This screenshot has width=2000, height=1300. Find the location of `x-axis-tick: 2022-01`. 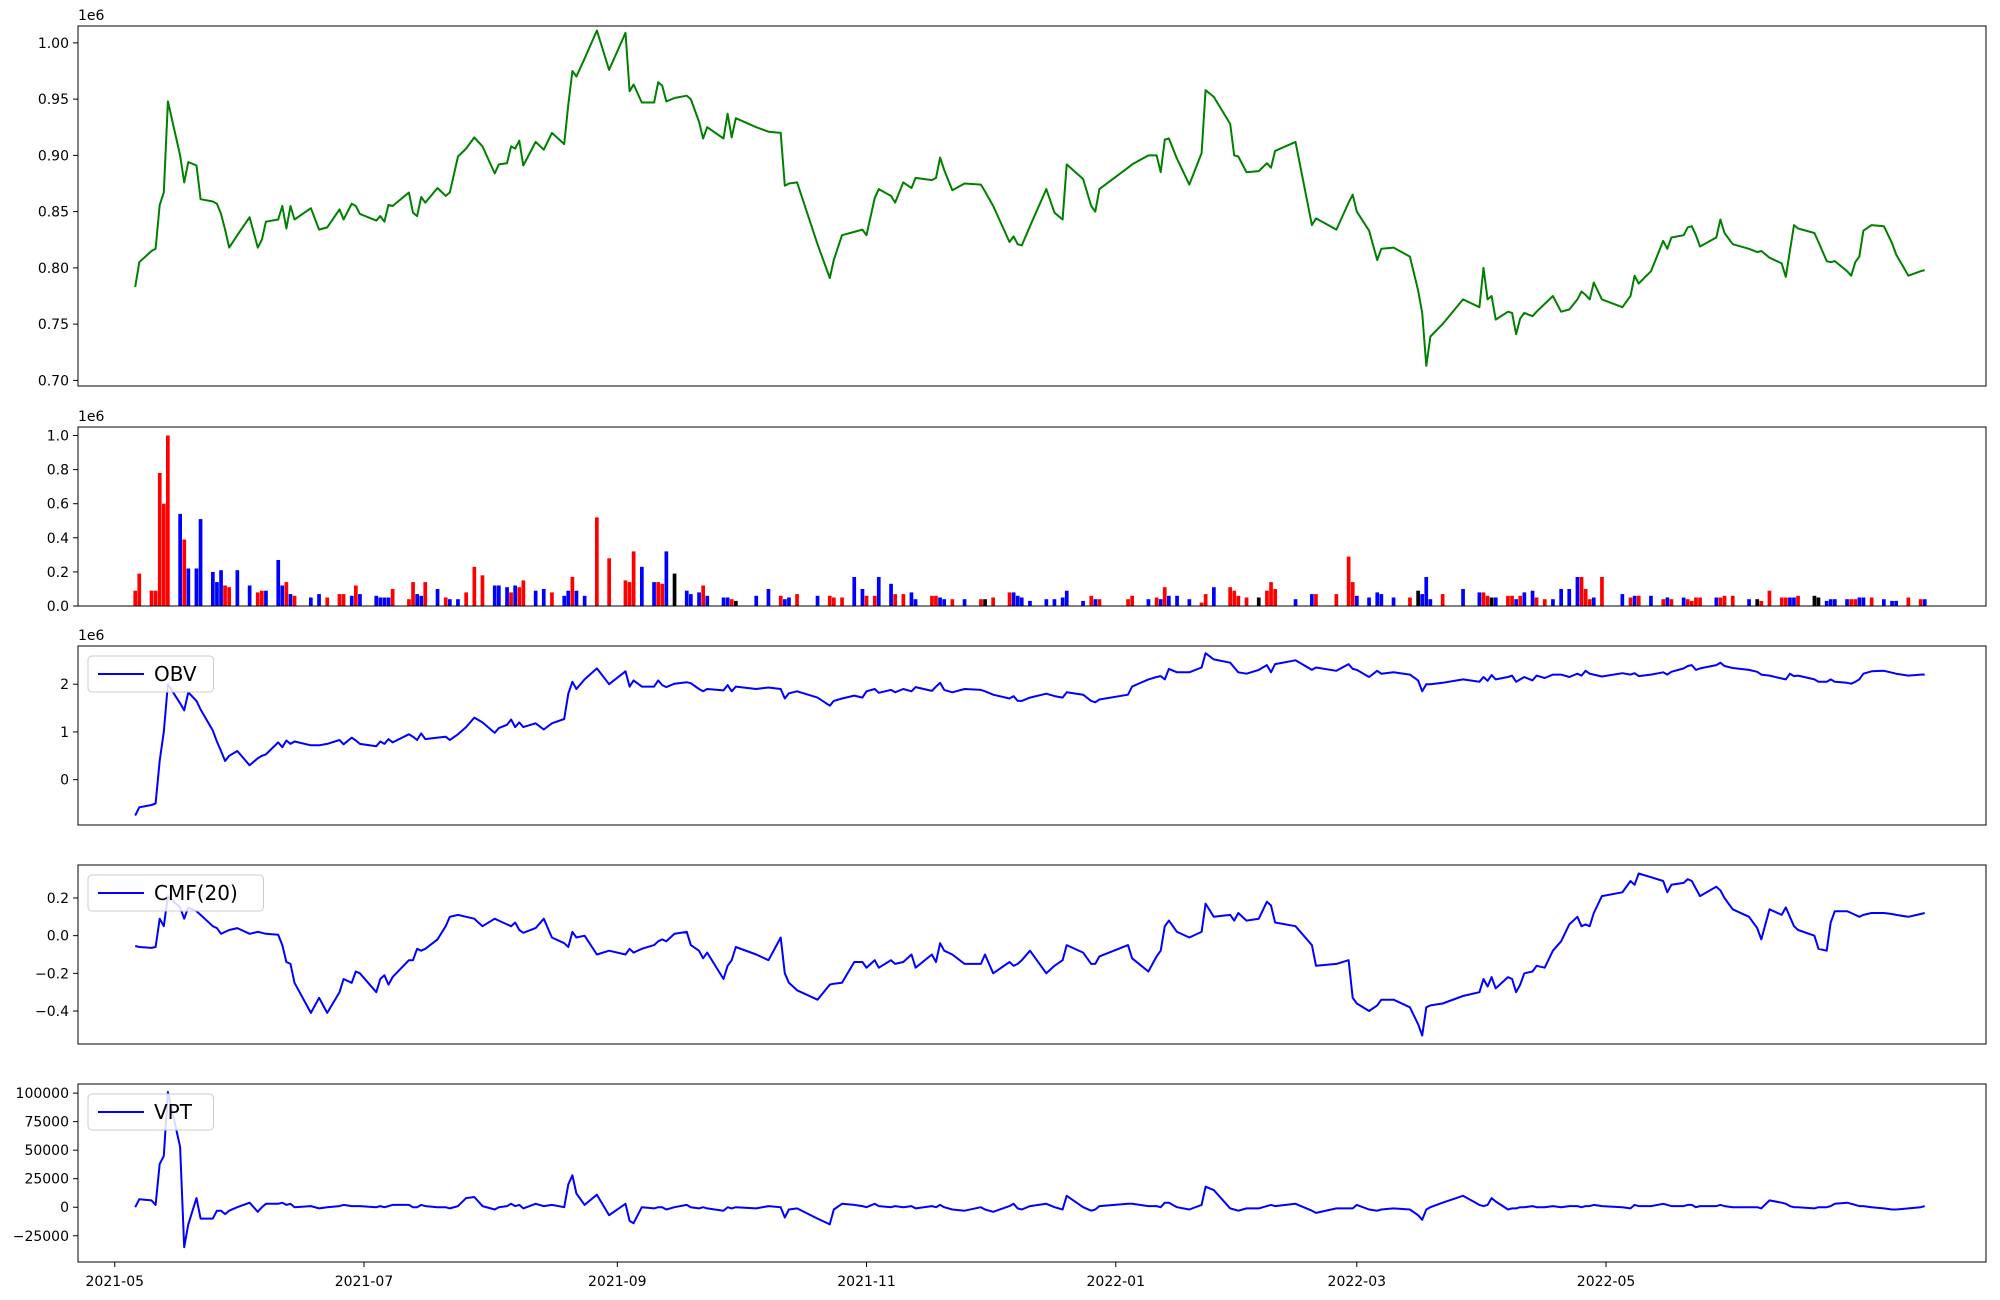

x-axis-tick: 2022-01 is located at coordinates (1116, 1276).